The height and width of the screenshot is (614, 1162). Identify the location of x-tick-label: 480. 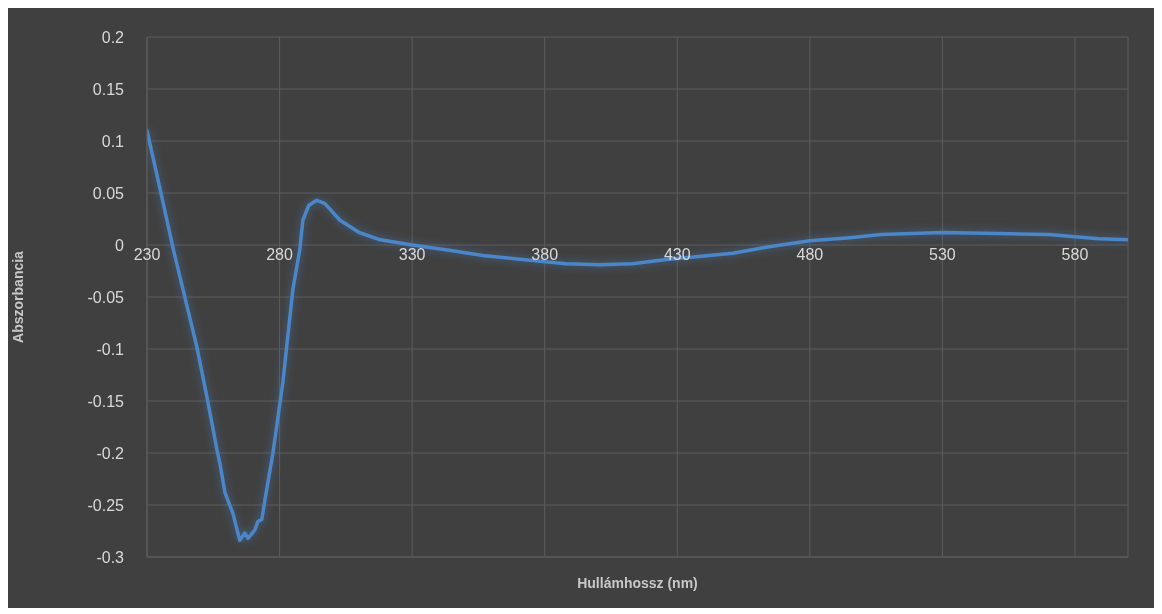
(810, 254).